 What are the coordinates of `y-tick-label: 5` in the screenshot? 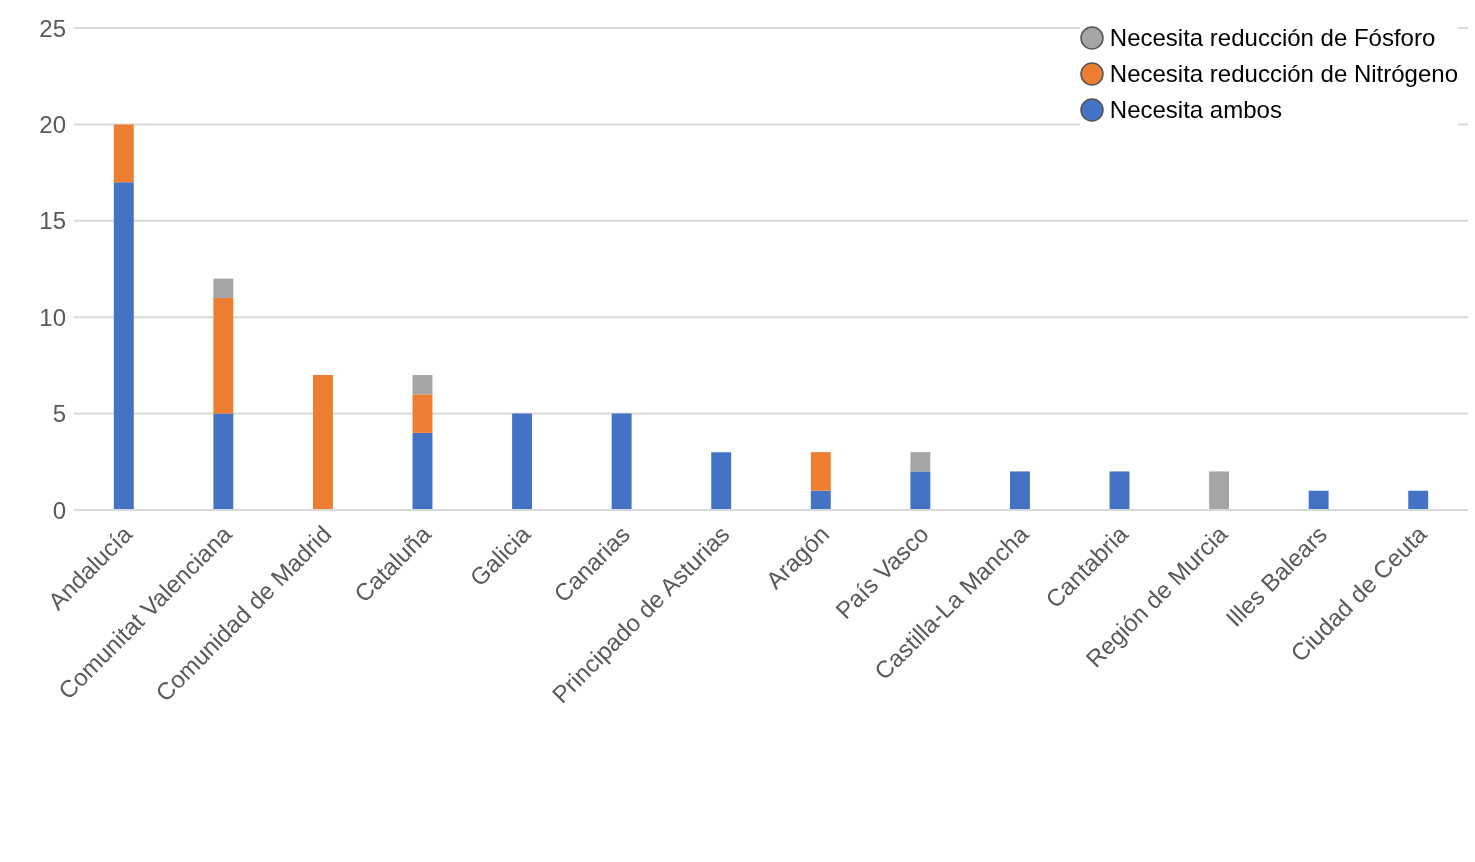 It's located at (59, 414).